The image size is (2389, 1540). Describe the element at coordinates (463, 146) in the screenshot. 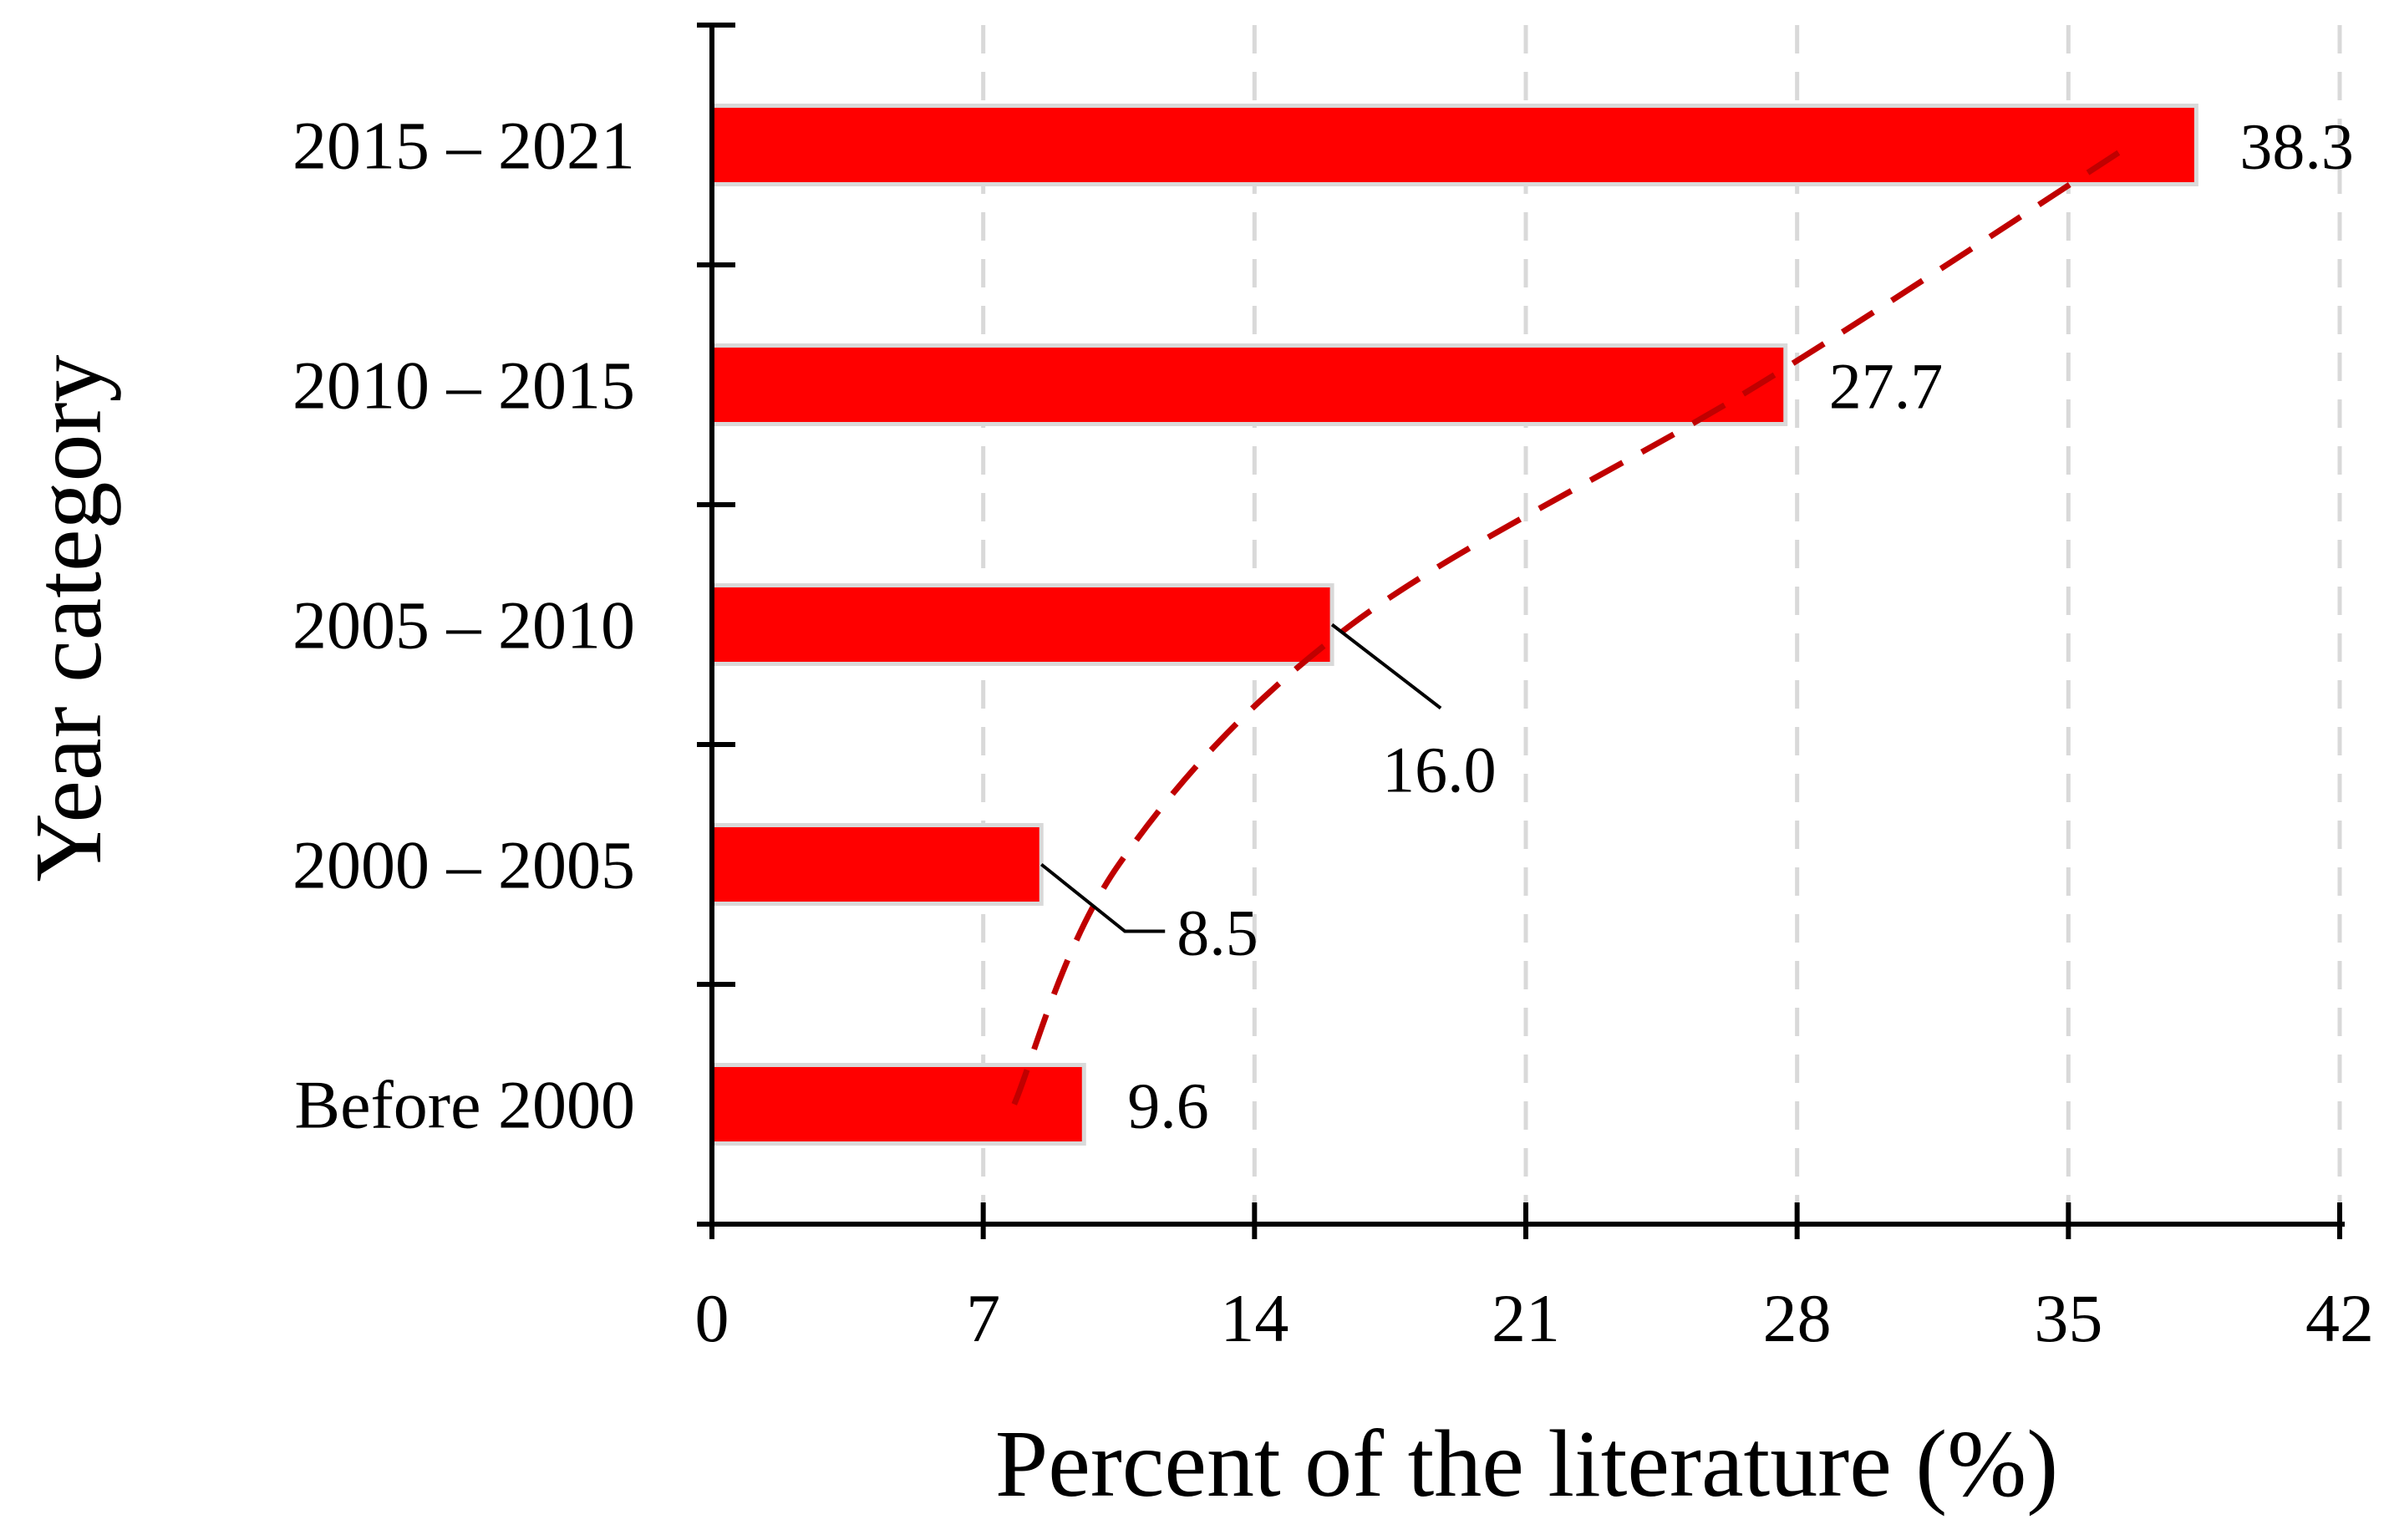

I see `y-tick-label: 2015 – 2021` at that location.